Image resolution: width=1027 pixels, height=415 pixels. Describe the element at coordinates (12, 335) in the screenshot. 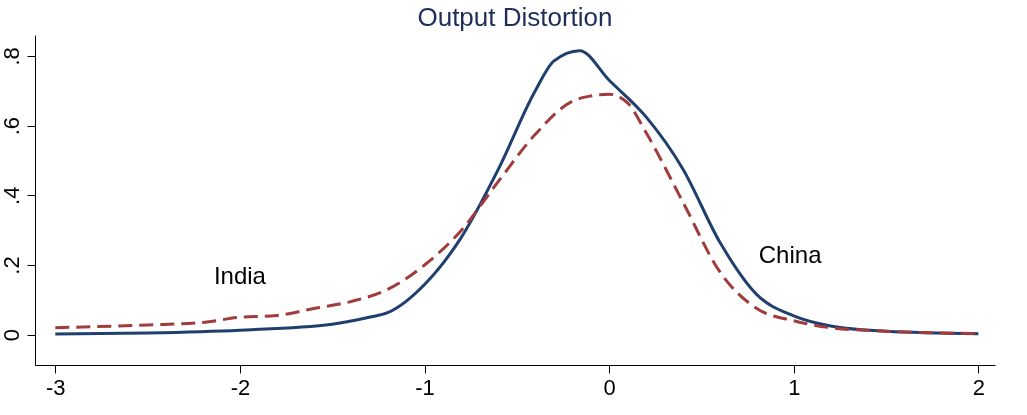

I see `y-tick-label: 0` at that location.